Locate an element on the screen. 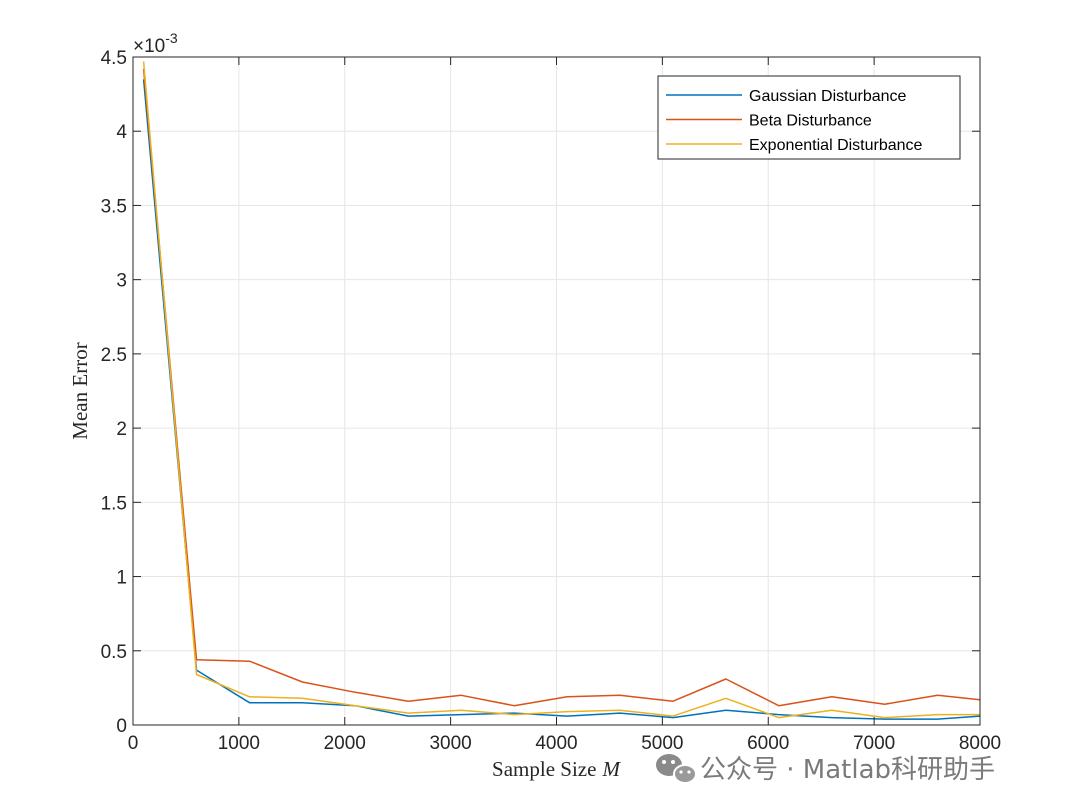  y-tick-labels: 0 0.5 1 1.5 2 2.5 3 3.5 4 4.5 is located at coordinates (114, 392).